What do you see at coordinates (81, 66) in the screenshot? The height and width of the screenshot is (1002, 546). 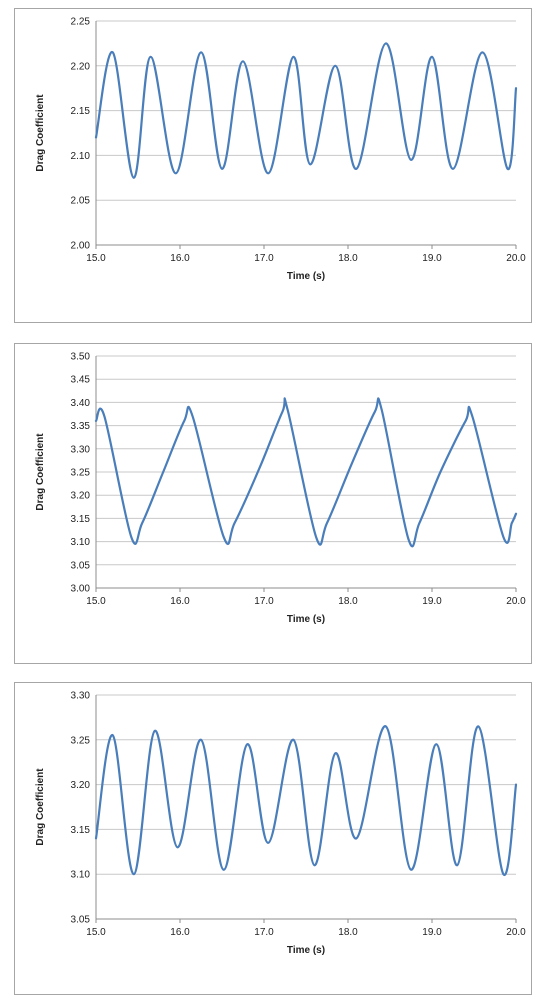 I see `y-tick-label: 2.20` at bounding box center [81, 66].